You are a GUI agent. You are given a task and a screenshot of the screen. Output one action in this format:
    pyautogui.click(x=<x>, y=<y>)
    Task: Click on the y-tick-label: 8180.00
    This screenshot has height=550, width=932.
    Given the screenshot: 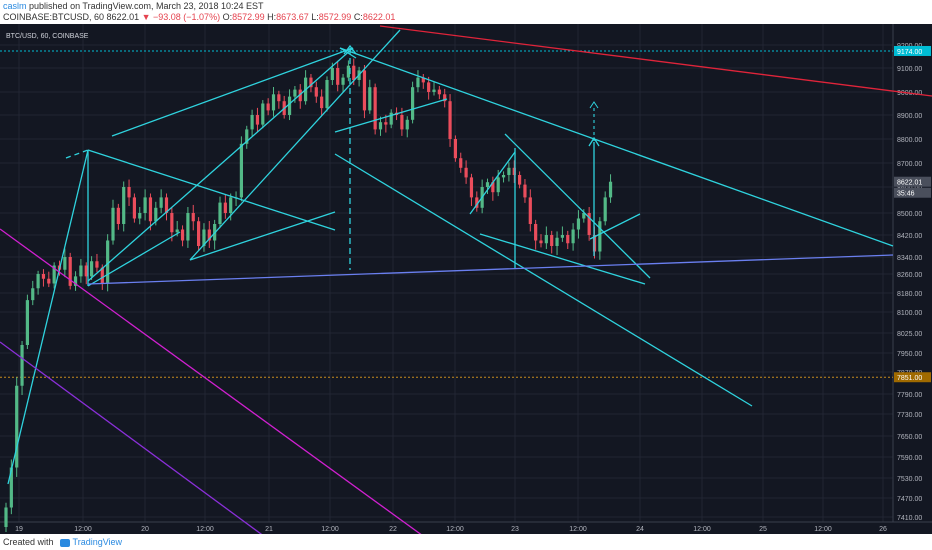 What is the action you would take?
    pyautogui.click(x=909, y=294)
    